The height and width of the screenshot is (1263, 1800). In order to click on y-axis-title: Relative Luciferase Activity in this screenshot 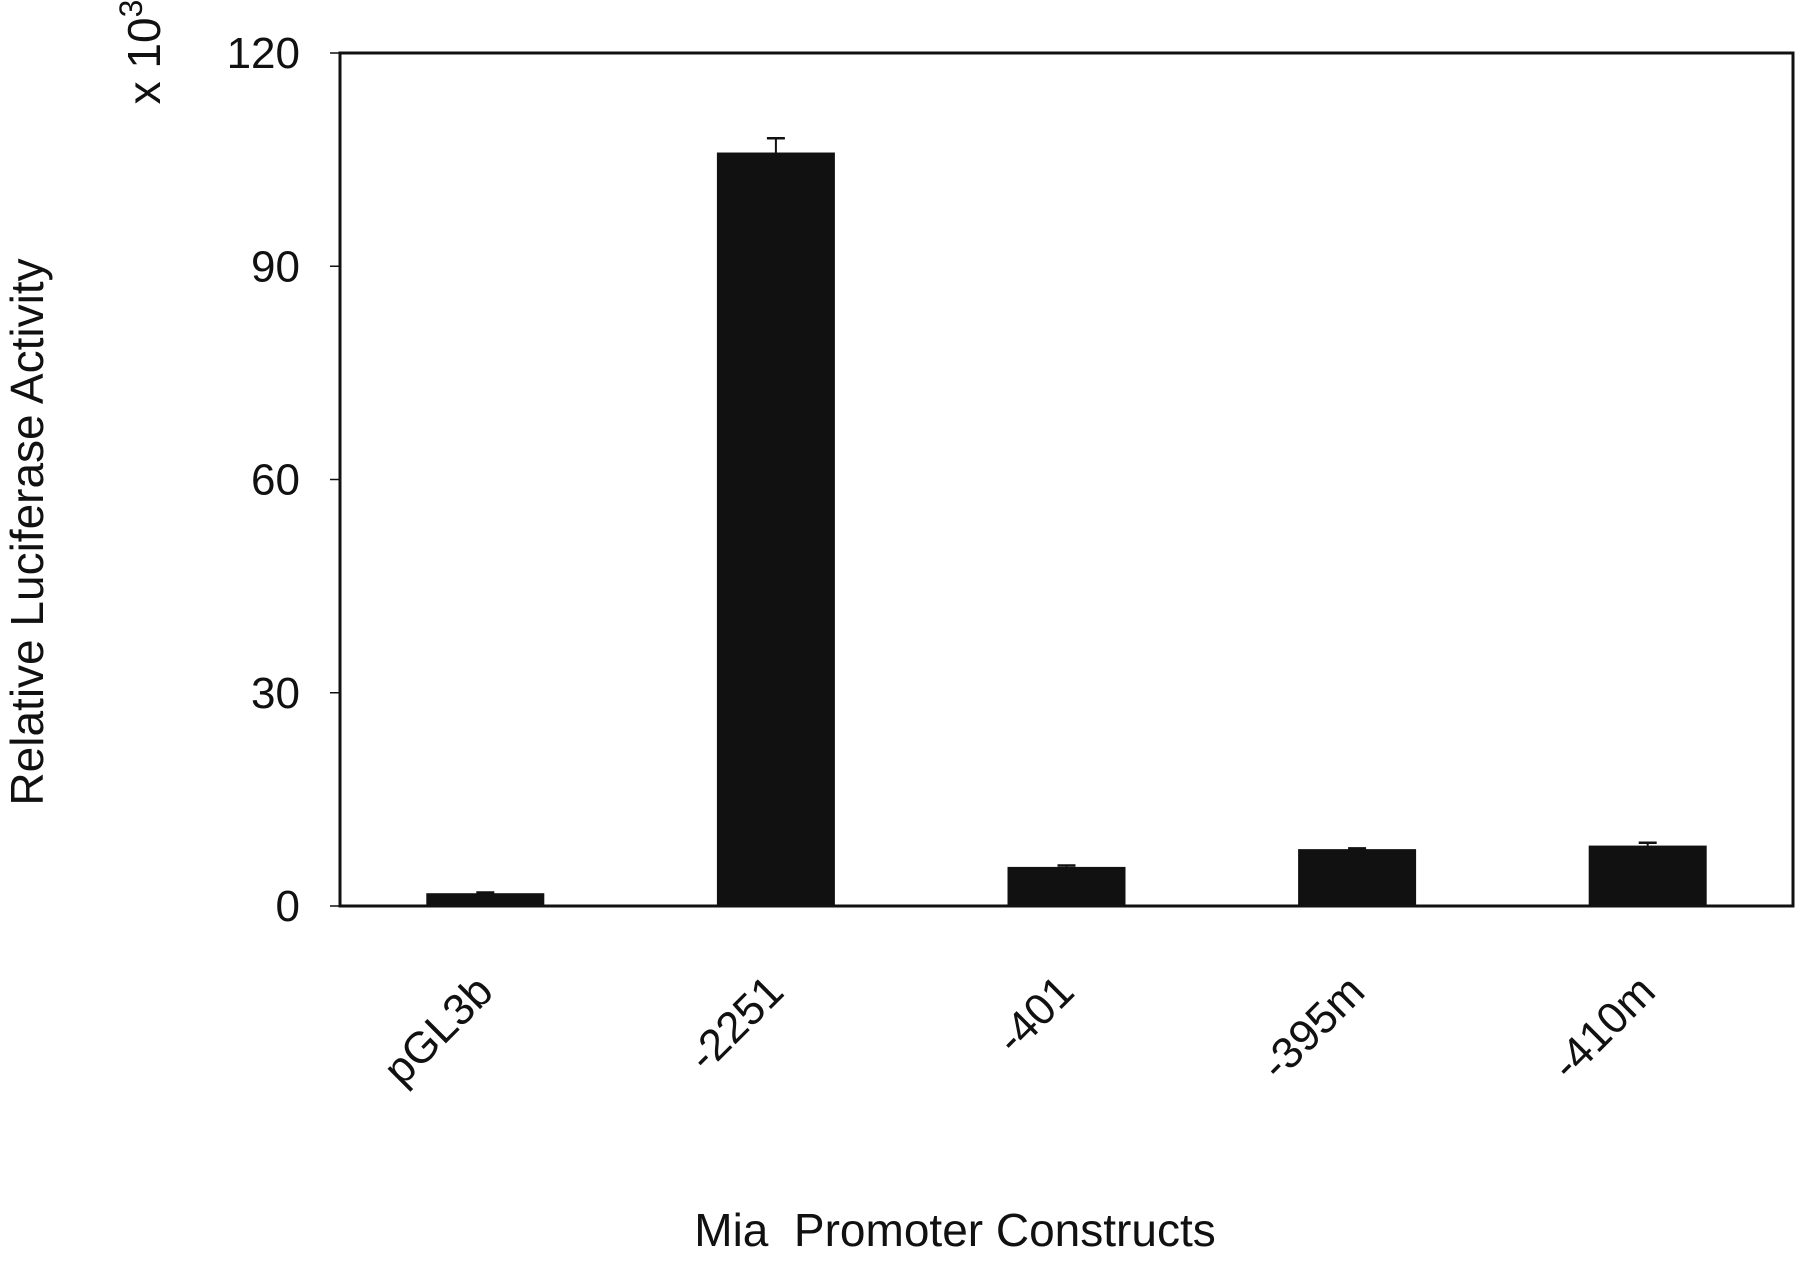, I will do `click(27, 531)`.